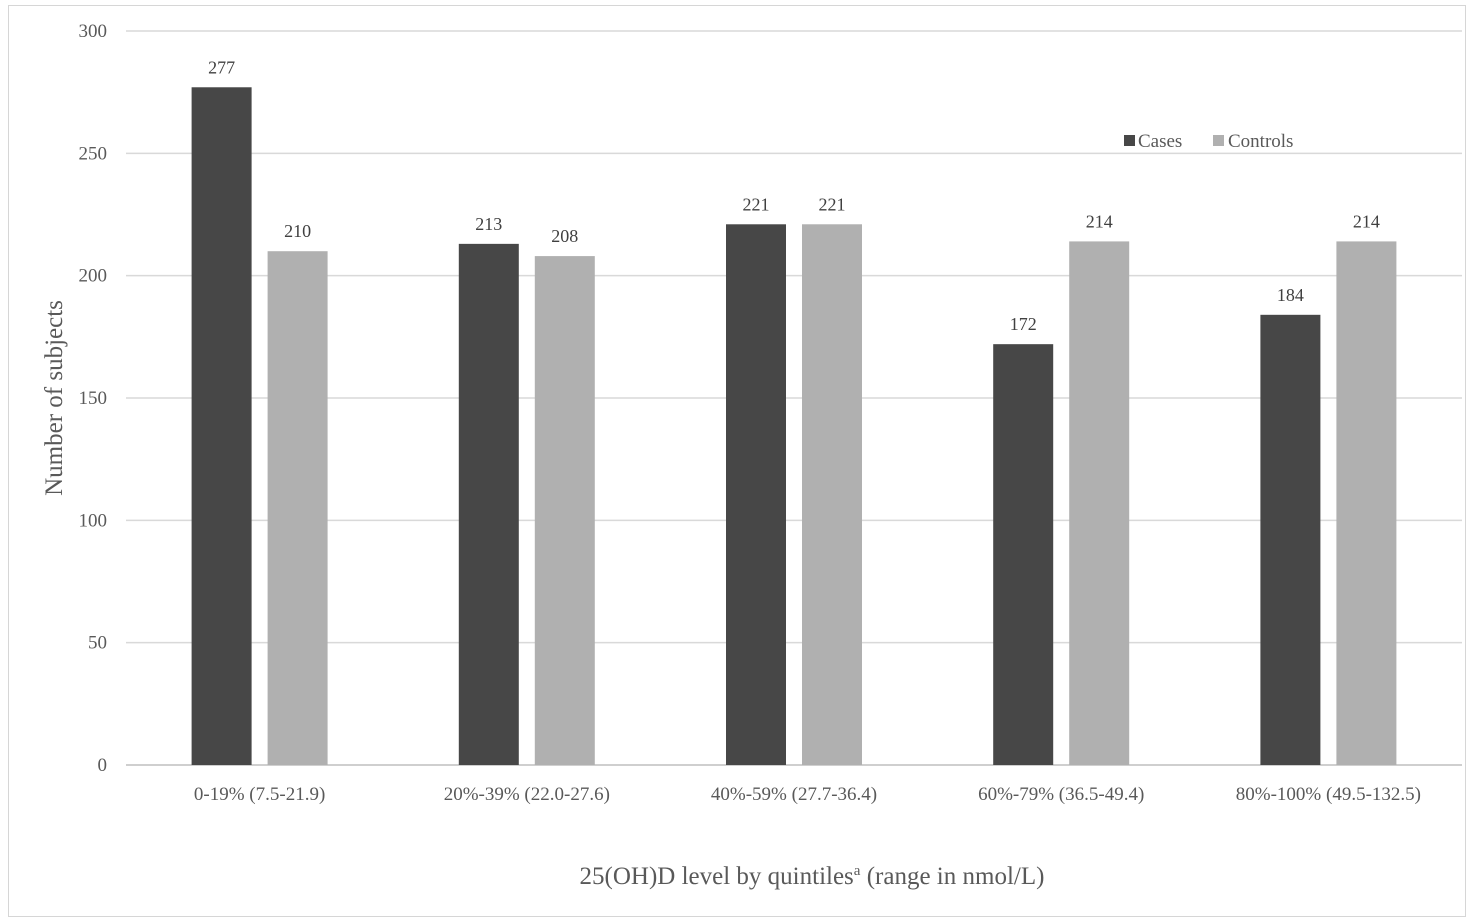  What do you see at coordinates (1061, 794) in the screenshot?
I see `x-tick-label: 60%-79% (36.5-49.4)` at bounding box center [1061, 794].